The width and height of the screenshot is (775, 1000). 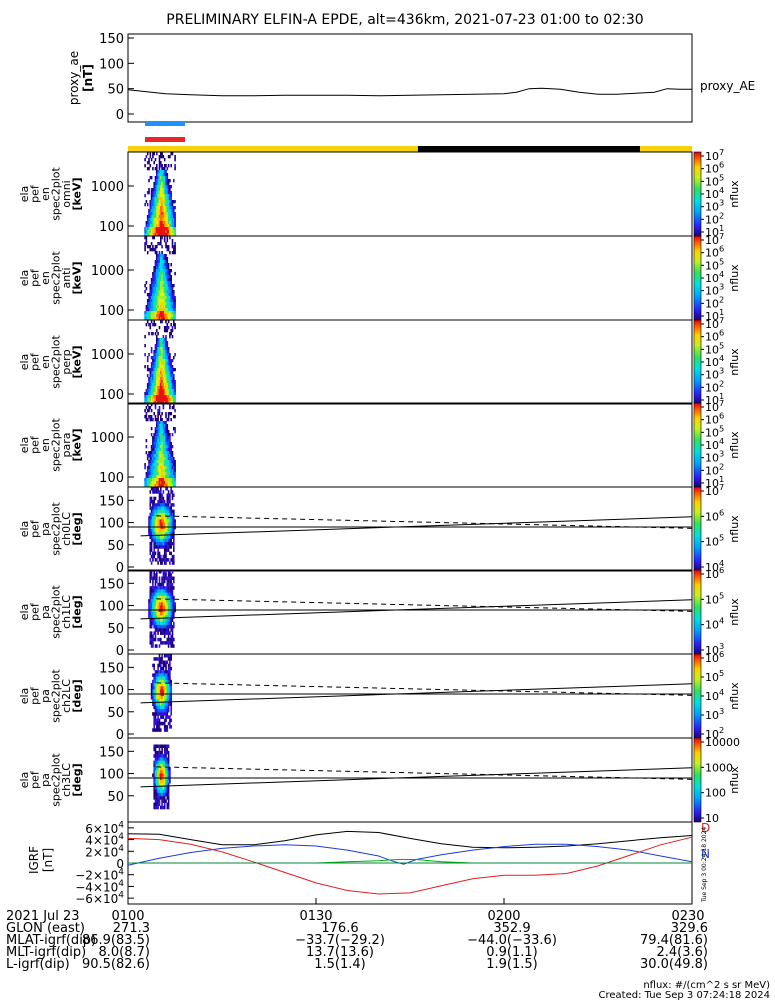 What do you see at coordinates (38, 964) in the screenshot?
I see `x-axis-row-label: L-igrf(dip)` at bounding box center [38, 964].